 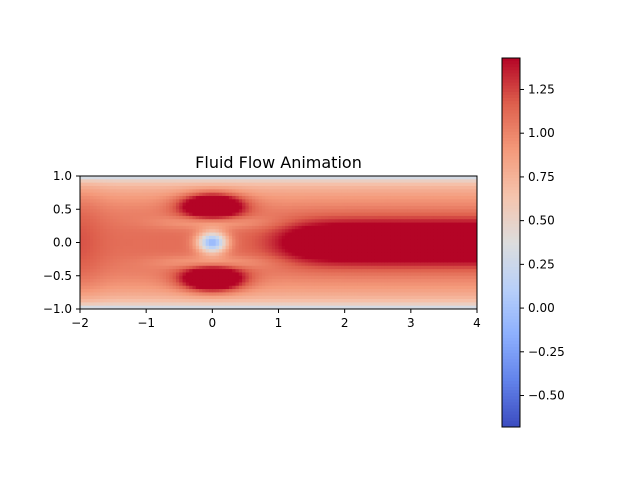 I want to click on colorbar-tick-label: 1.25, so click(x=541, y=89).